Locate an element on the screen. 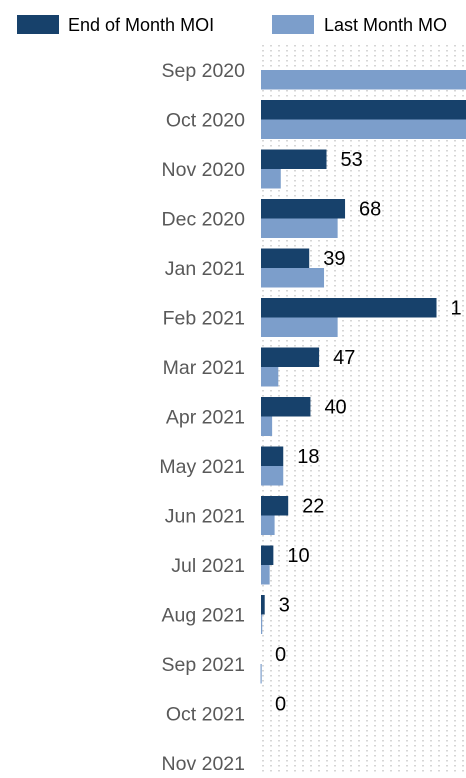 This screenshot has height=778, width=466. data-label: 3 is located at coordinates (284, 606).